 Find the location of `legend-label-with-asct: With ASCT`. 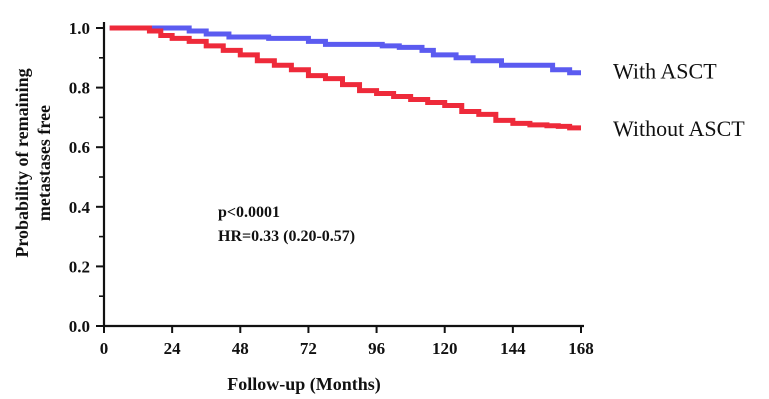

legend-label-with-asct: With ASCT is located at coordinates (665, 71).